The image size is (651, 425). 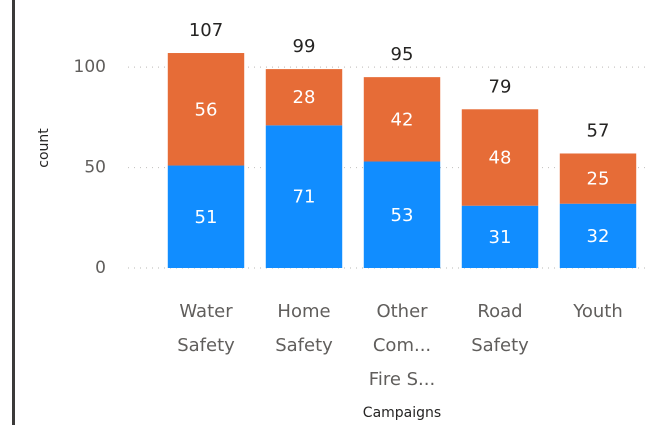 I want to click on panel-border, so click(x=13, y=212).